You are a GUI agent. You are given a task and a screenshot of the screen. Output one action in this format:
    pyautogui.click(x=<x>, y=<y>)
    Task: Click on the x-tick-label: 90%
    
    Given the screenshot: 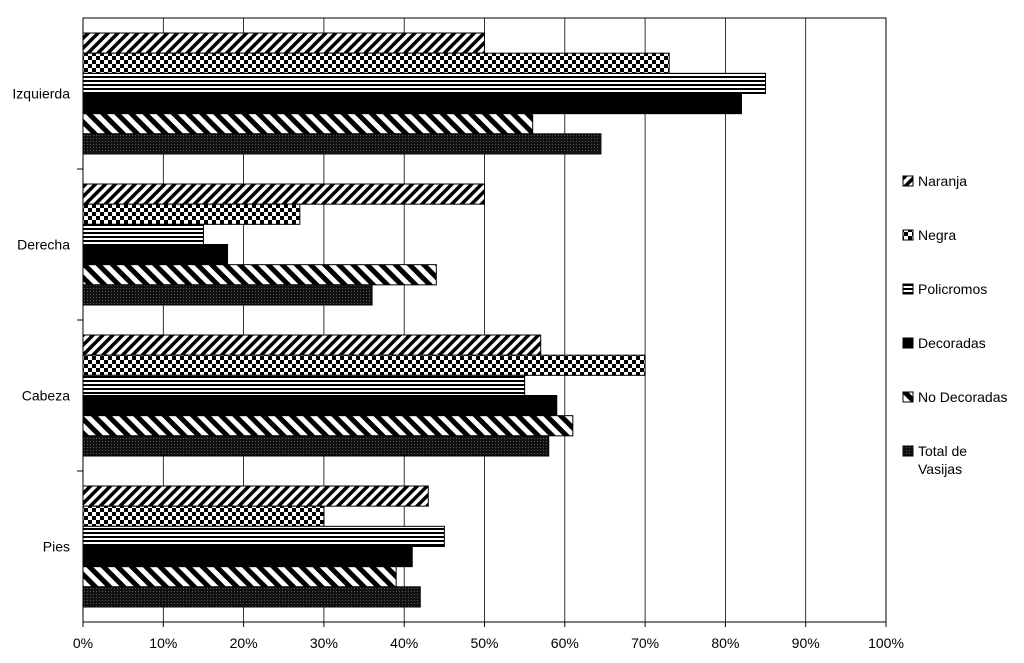 What is the action you would take?
    pyautogui.click(x=806, y=643)
    